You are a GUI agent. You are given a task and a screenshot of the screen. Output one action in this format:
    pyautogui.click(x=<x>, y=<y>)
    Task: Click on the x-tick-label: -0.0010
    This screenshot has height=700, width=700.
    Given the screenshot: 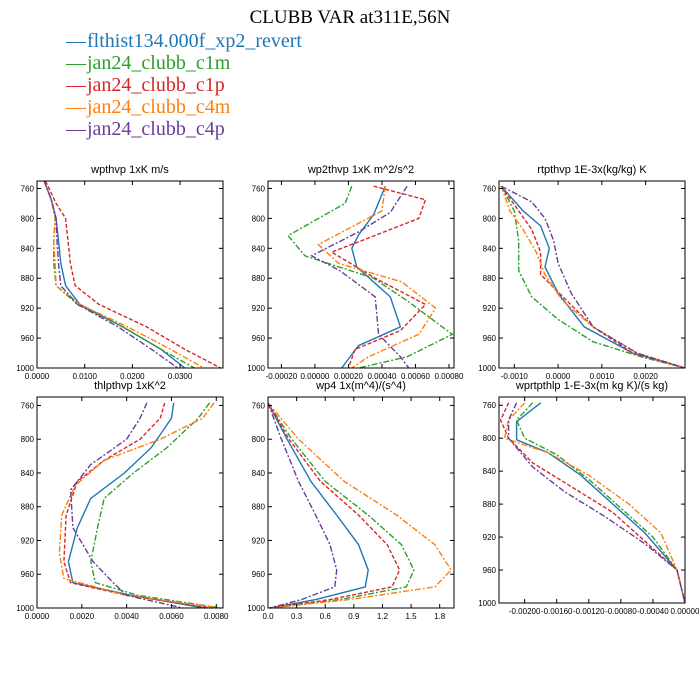 What is the action you would take?
    pyautogui.click(x=515, y=376)
    